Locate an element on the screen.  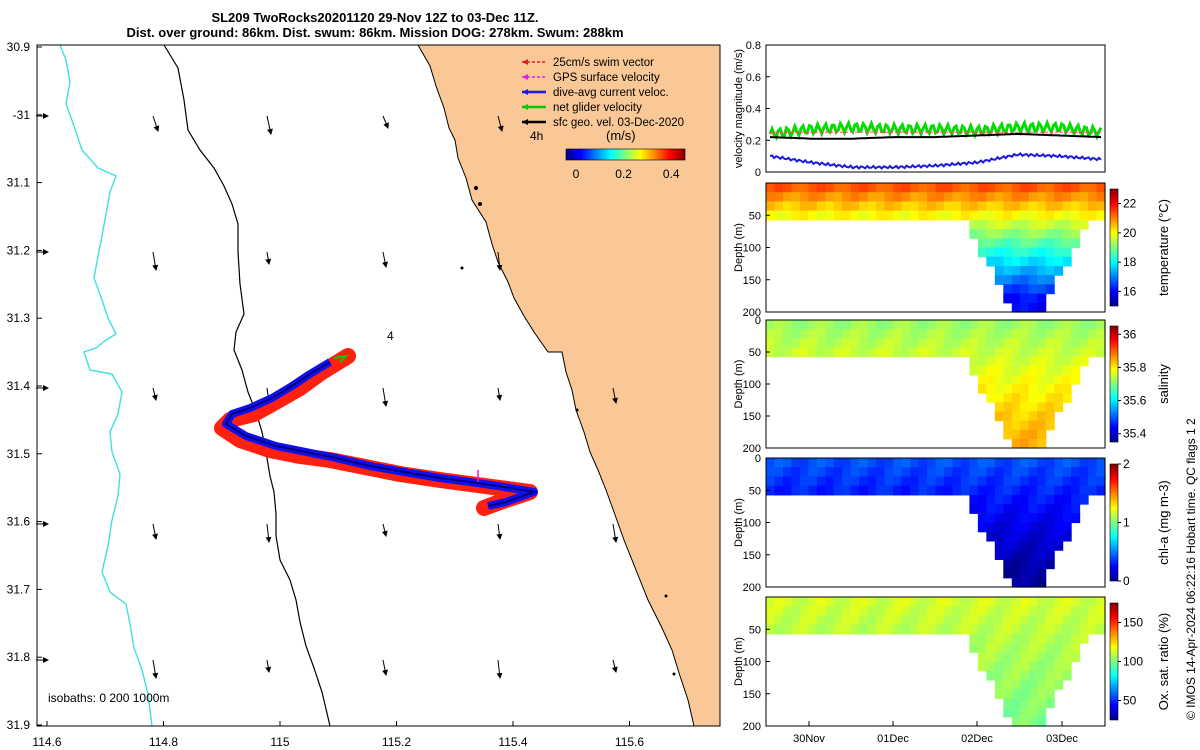
depth-tick: 50 is located at coordinates (755, 353).